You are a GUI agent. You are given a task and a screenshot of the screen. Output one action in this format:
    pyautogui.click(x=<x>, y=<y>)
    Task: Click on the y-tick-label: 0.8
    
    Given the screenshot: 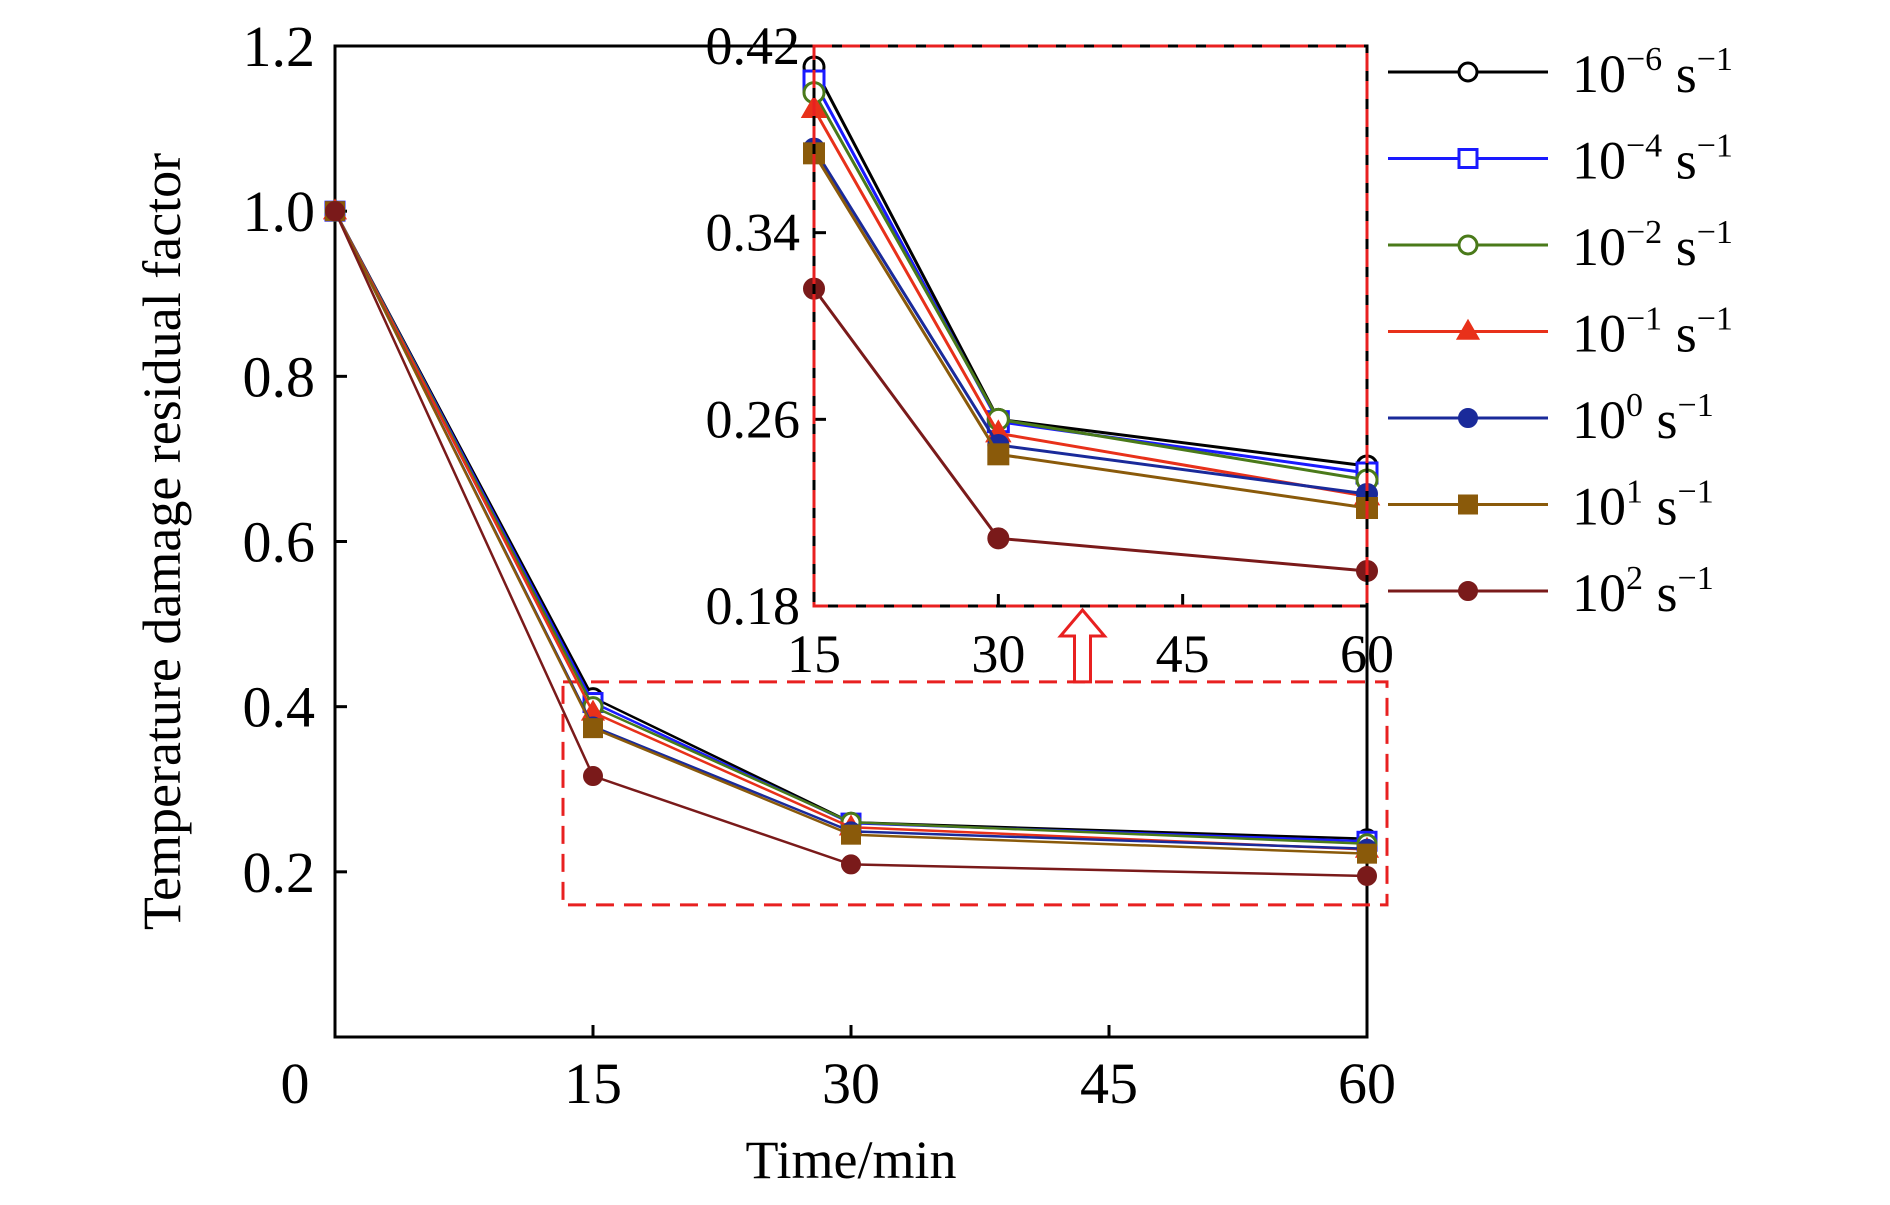 What is the action you would take?
    pyautogui.click(x=279, y=376)
    